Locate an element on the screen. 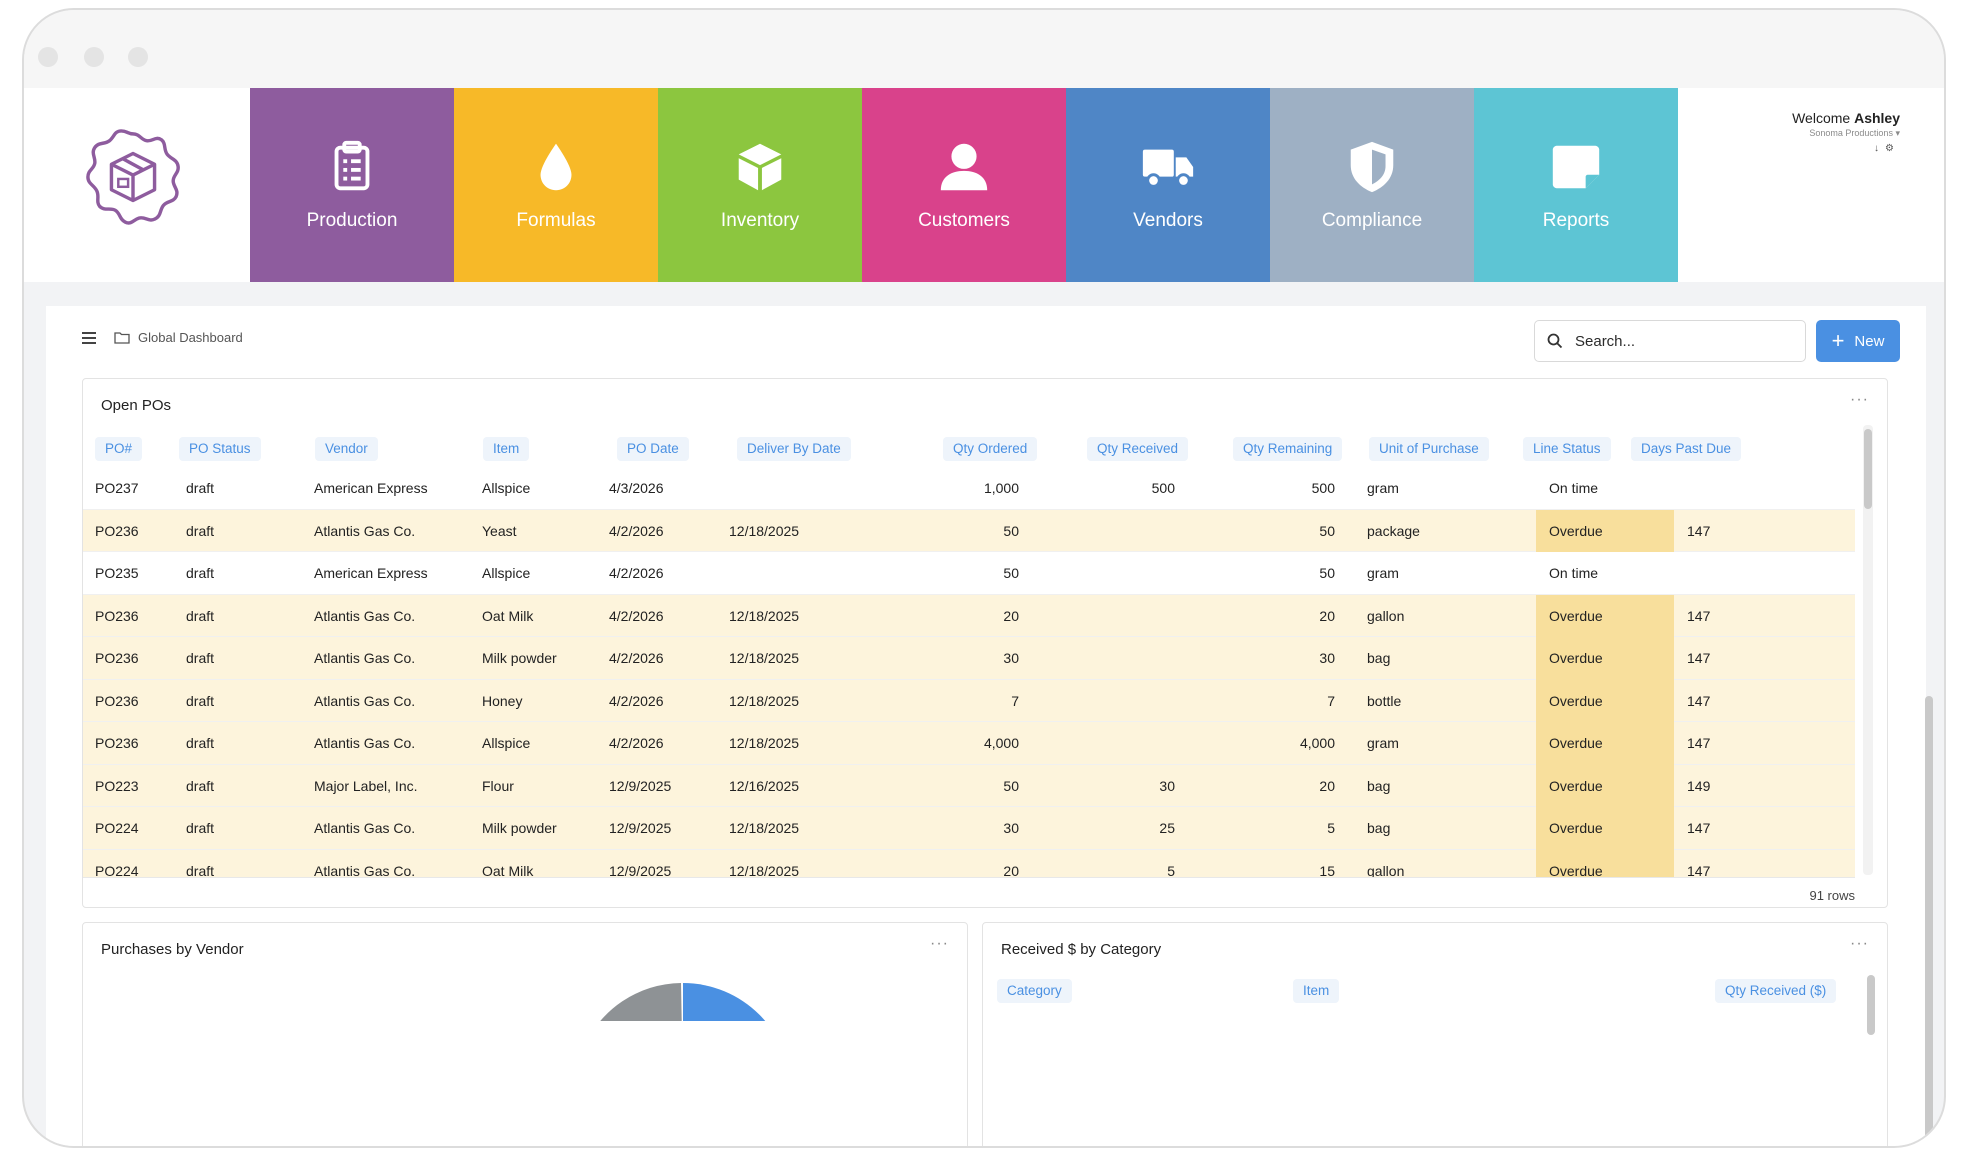 The height and width of the screenshot is (1158, 1964). breadcrumb: Global Dashboard is located at coordinates (190, 337).